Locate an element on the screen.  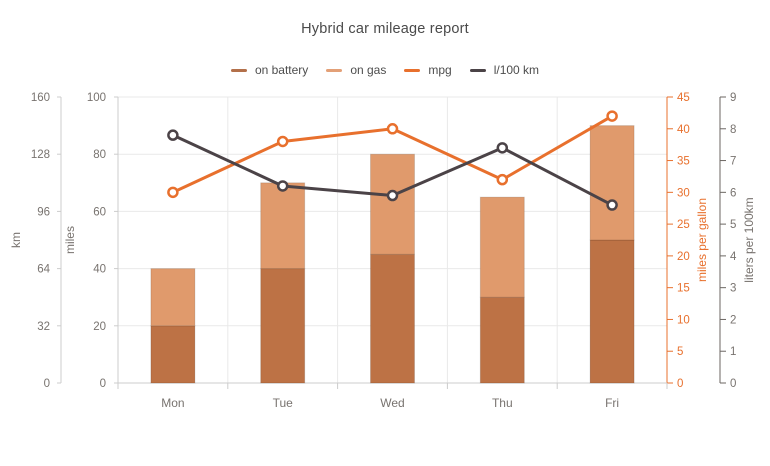
l100km-tick-label: 7 is located at coordinates (733, 162).